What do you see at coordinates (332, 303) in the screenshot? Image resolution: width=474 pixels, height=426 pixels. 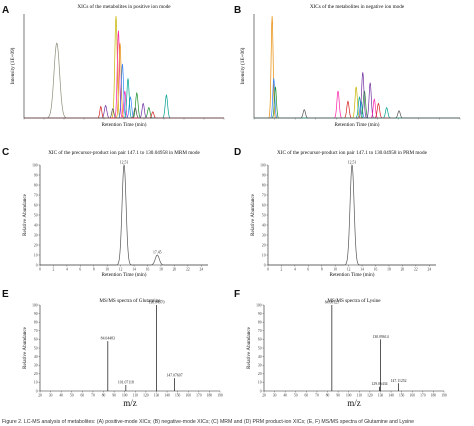 I see `peak-label: 84.08125` at bounding box center [332, 303].